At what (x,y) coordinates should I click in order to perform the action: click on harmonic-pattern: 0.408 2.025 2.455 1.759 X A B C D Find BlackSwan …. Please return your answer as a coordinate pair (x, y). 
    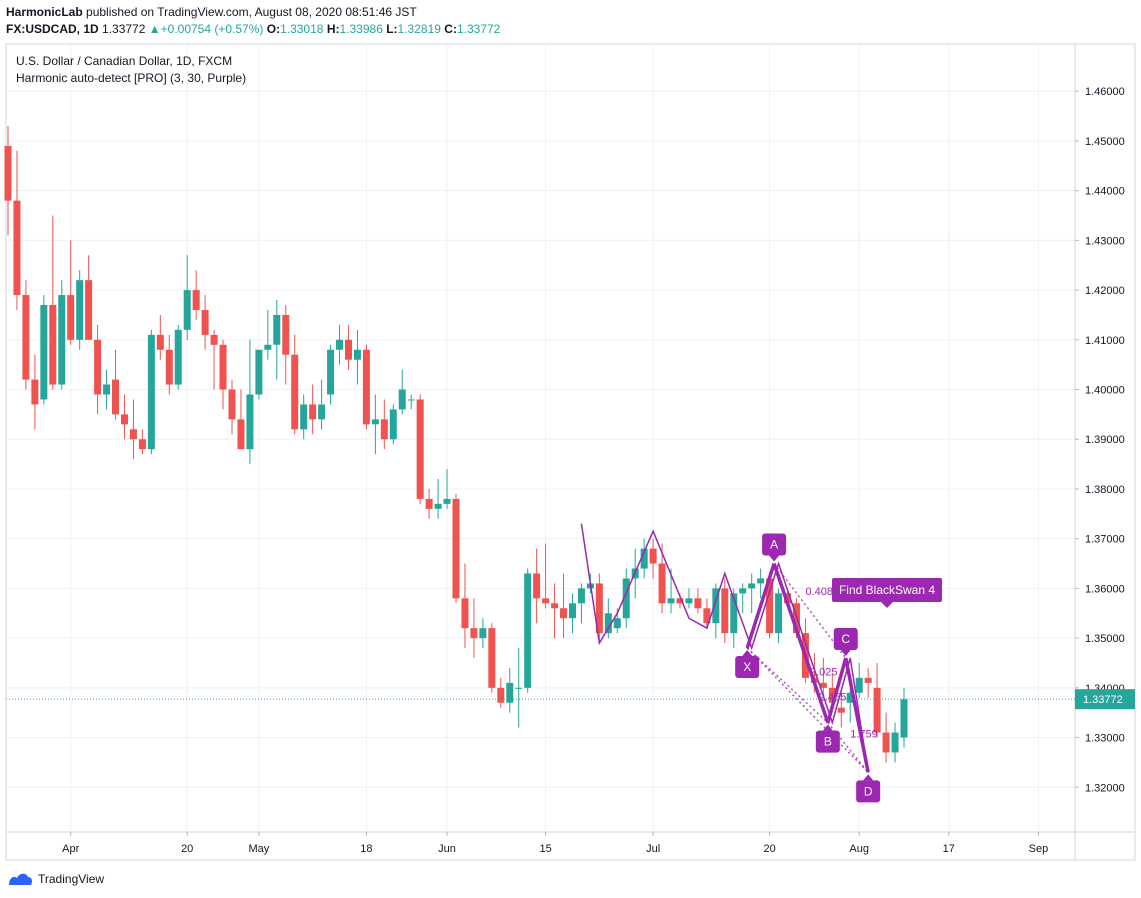
    Looking at the image, I should click on (761, 663).